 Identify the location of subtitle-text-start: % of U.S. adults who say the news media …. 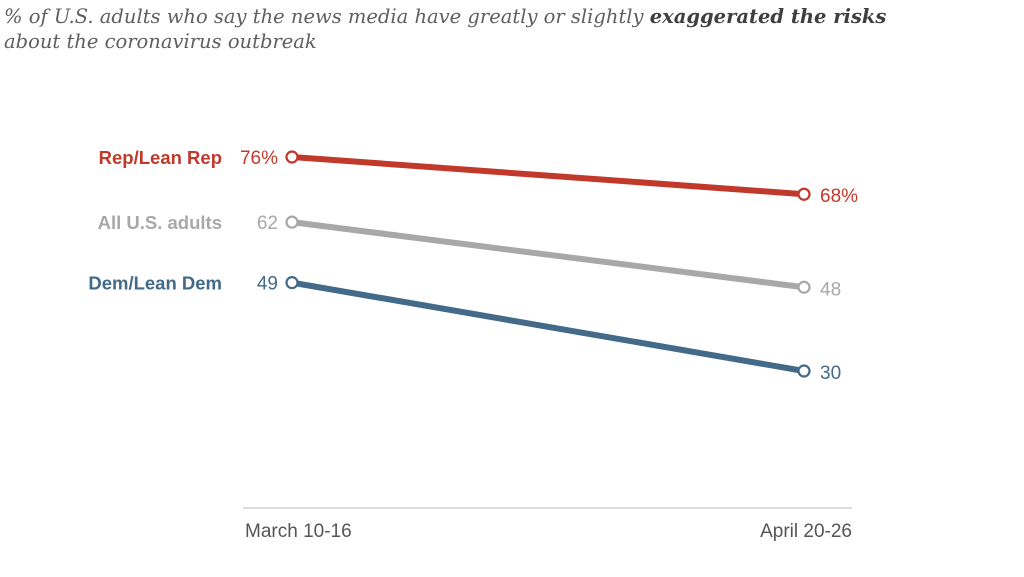
(327, 16).